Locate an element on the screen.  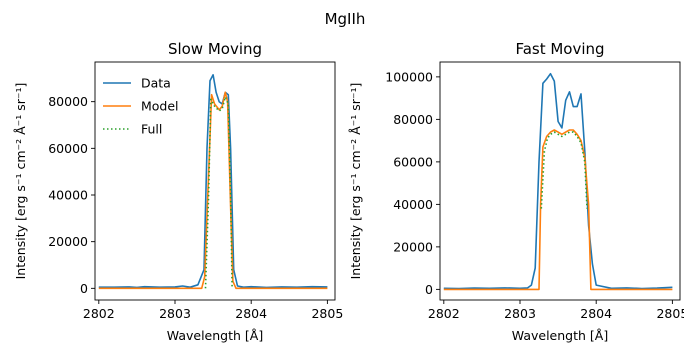
chart-title: Slow Moving is located at coordinates (215, 49).